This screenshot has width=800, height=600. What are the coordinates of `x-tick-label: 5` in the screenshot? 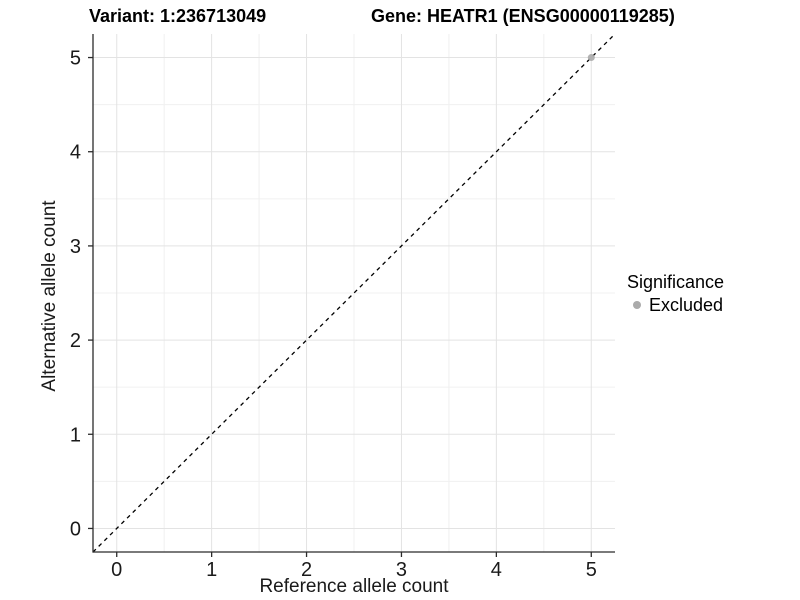 It's located at (591, 570).